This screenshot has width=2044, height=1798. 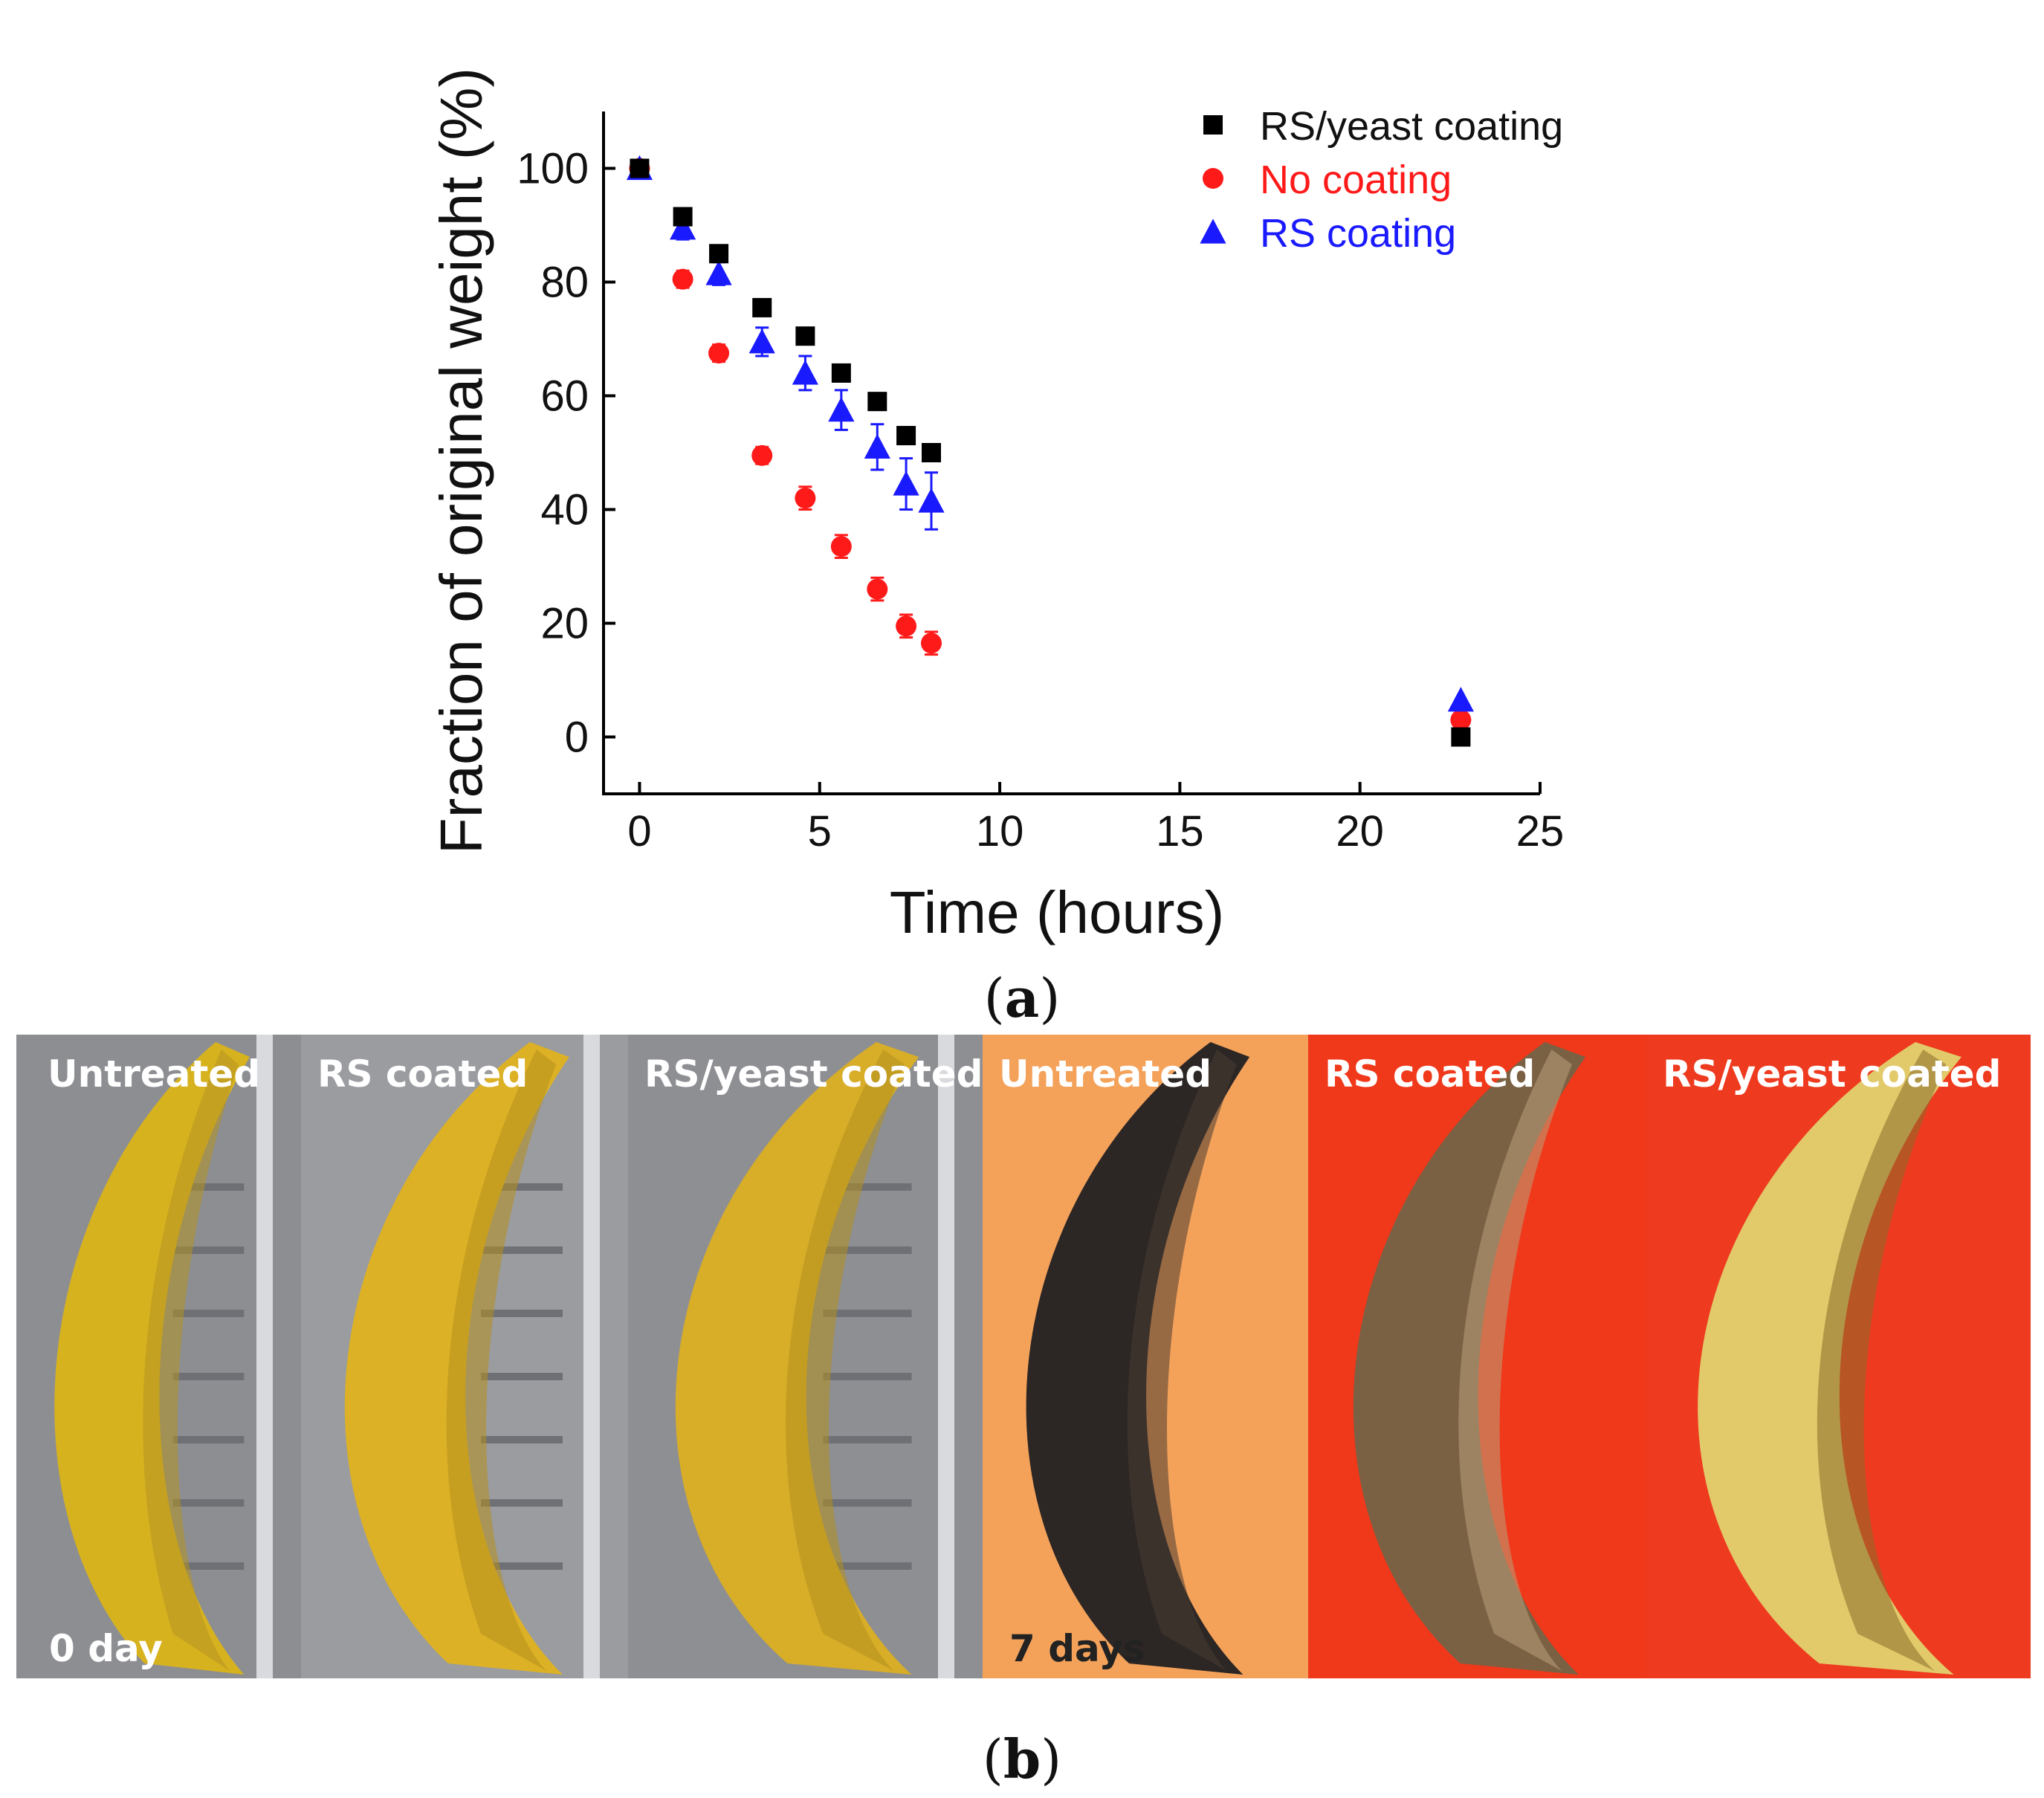 What do you see at coordinates (1360, 831) in the screenshot?
I see `x-tick-label: 20` at bounding box center [1360, 831].